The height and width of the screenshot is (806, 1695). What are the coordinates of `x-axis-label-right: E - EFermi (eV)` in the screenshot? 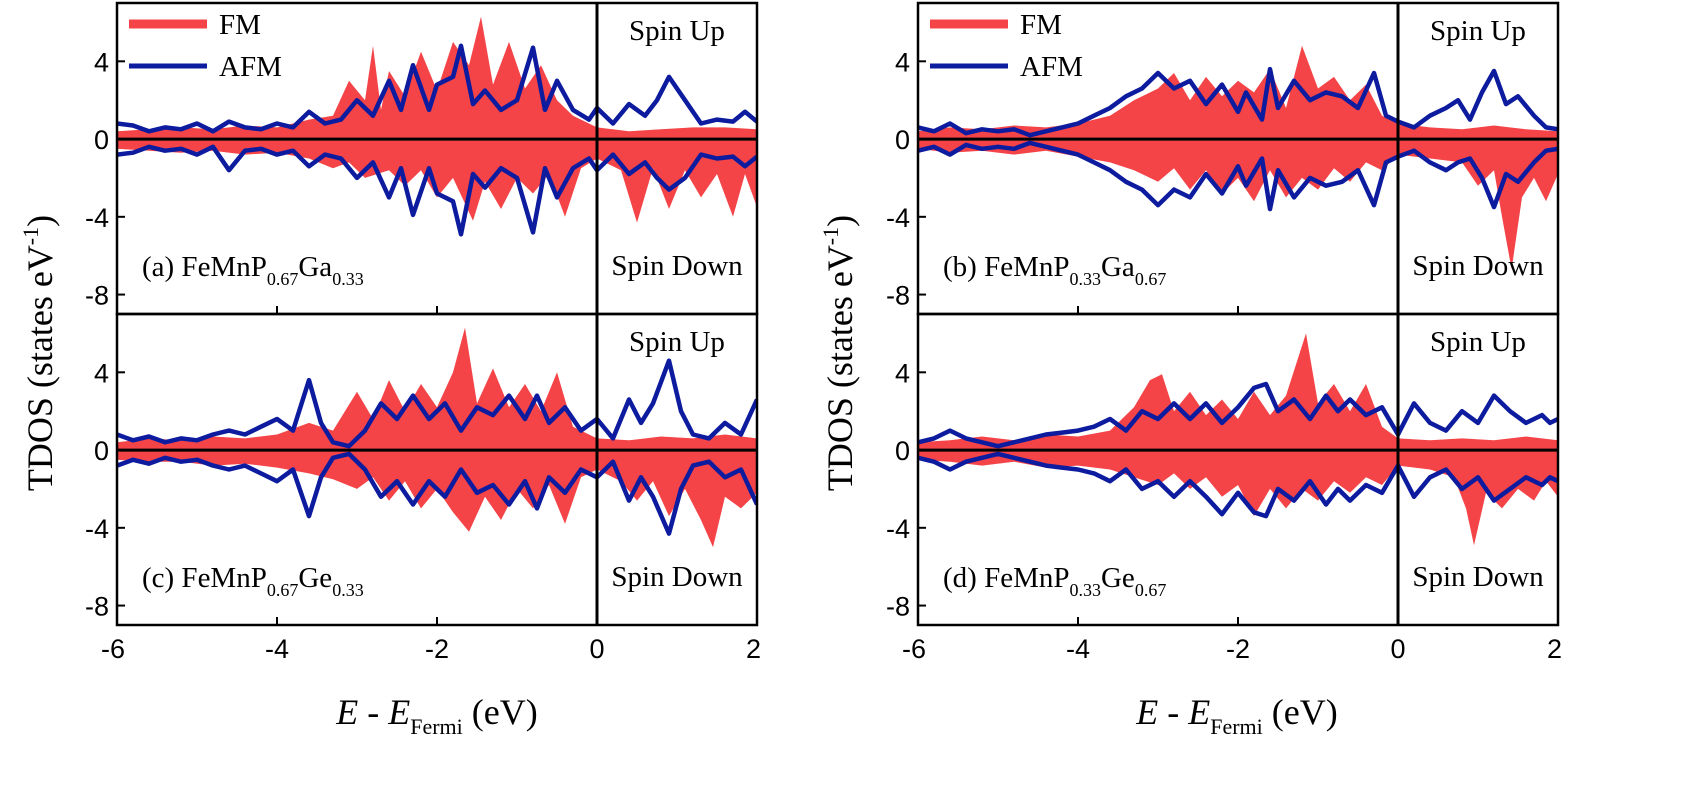 It's located at (1236, 715).